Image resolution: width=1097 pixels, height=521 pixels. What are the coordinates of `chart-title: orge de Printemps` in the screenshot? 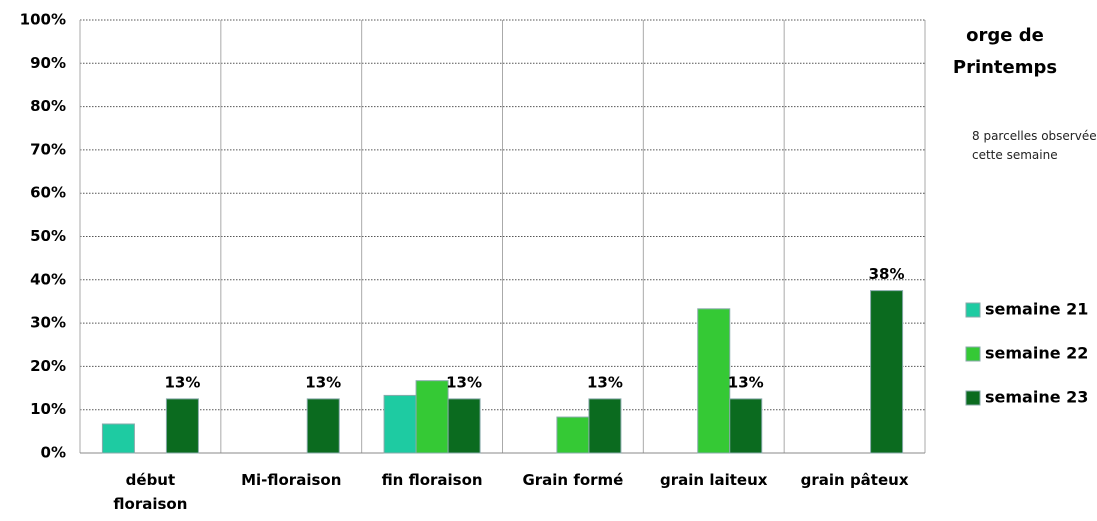 It's located at (1005, 51).